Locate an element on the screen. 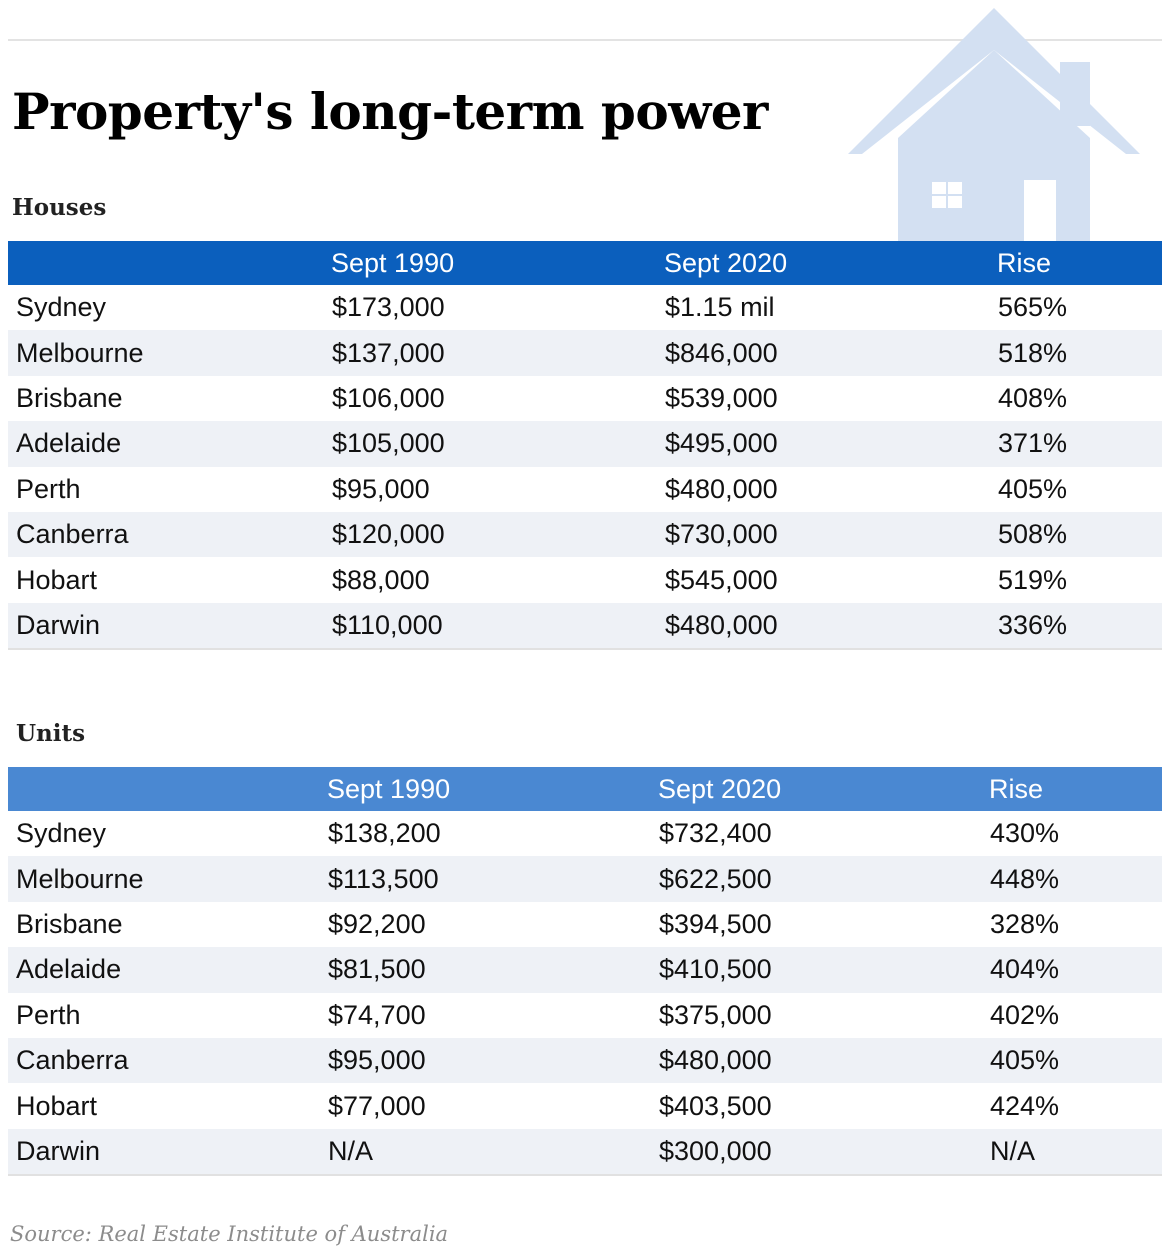 This screenshot has height=1254, width=1170. value-cell: 402% is located at coordinates (1025, 1014).